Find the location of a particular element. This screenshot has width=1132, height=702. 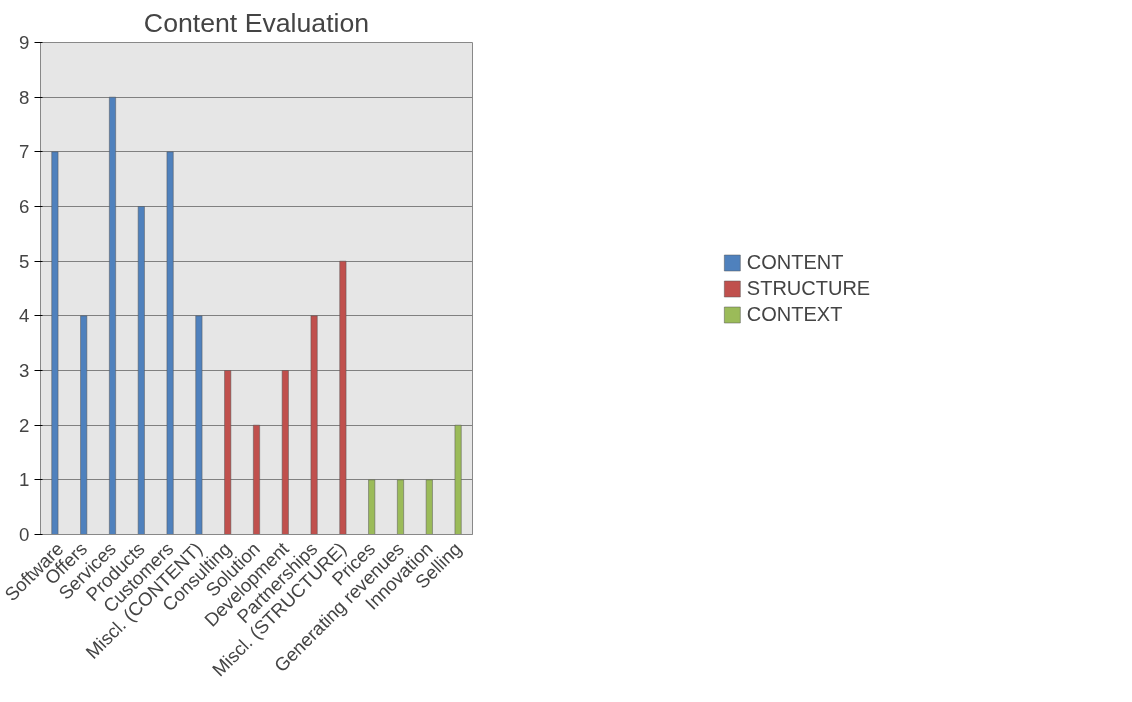

y-tick-label: 5 is located at coordinates (24, 261).